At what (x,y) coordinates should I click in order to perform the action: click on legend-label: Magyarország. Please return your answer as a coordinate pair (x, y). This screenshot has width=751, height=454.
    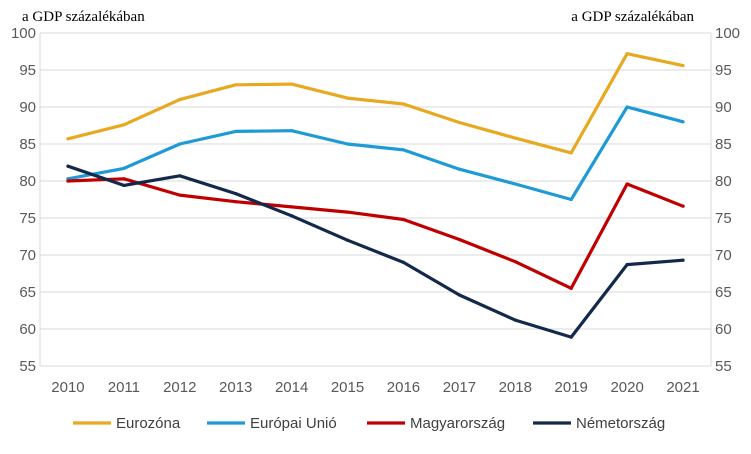
    Looking at the image, I should click on (457, 423).